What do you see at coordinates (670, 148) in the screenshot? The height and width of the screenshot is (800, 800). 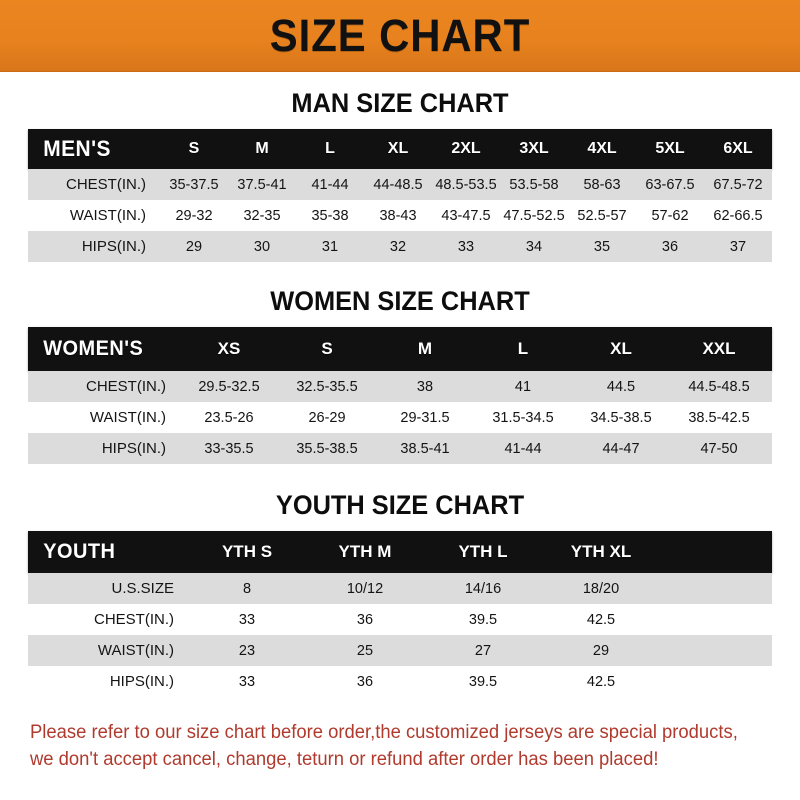 I see `man-column-header: 5XL` at bounding box center [670, 148].